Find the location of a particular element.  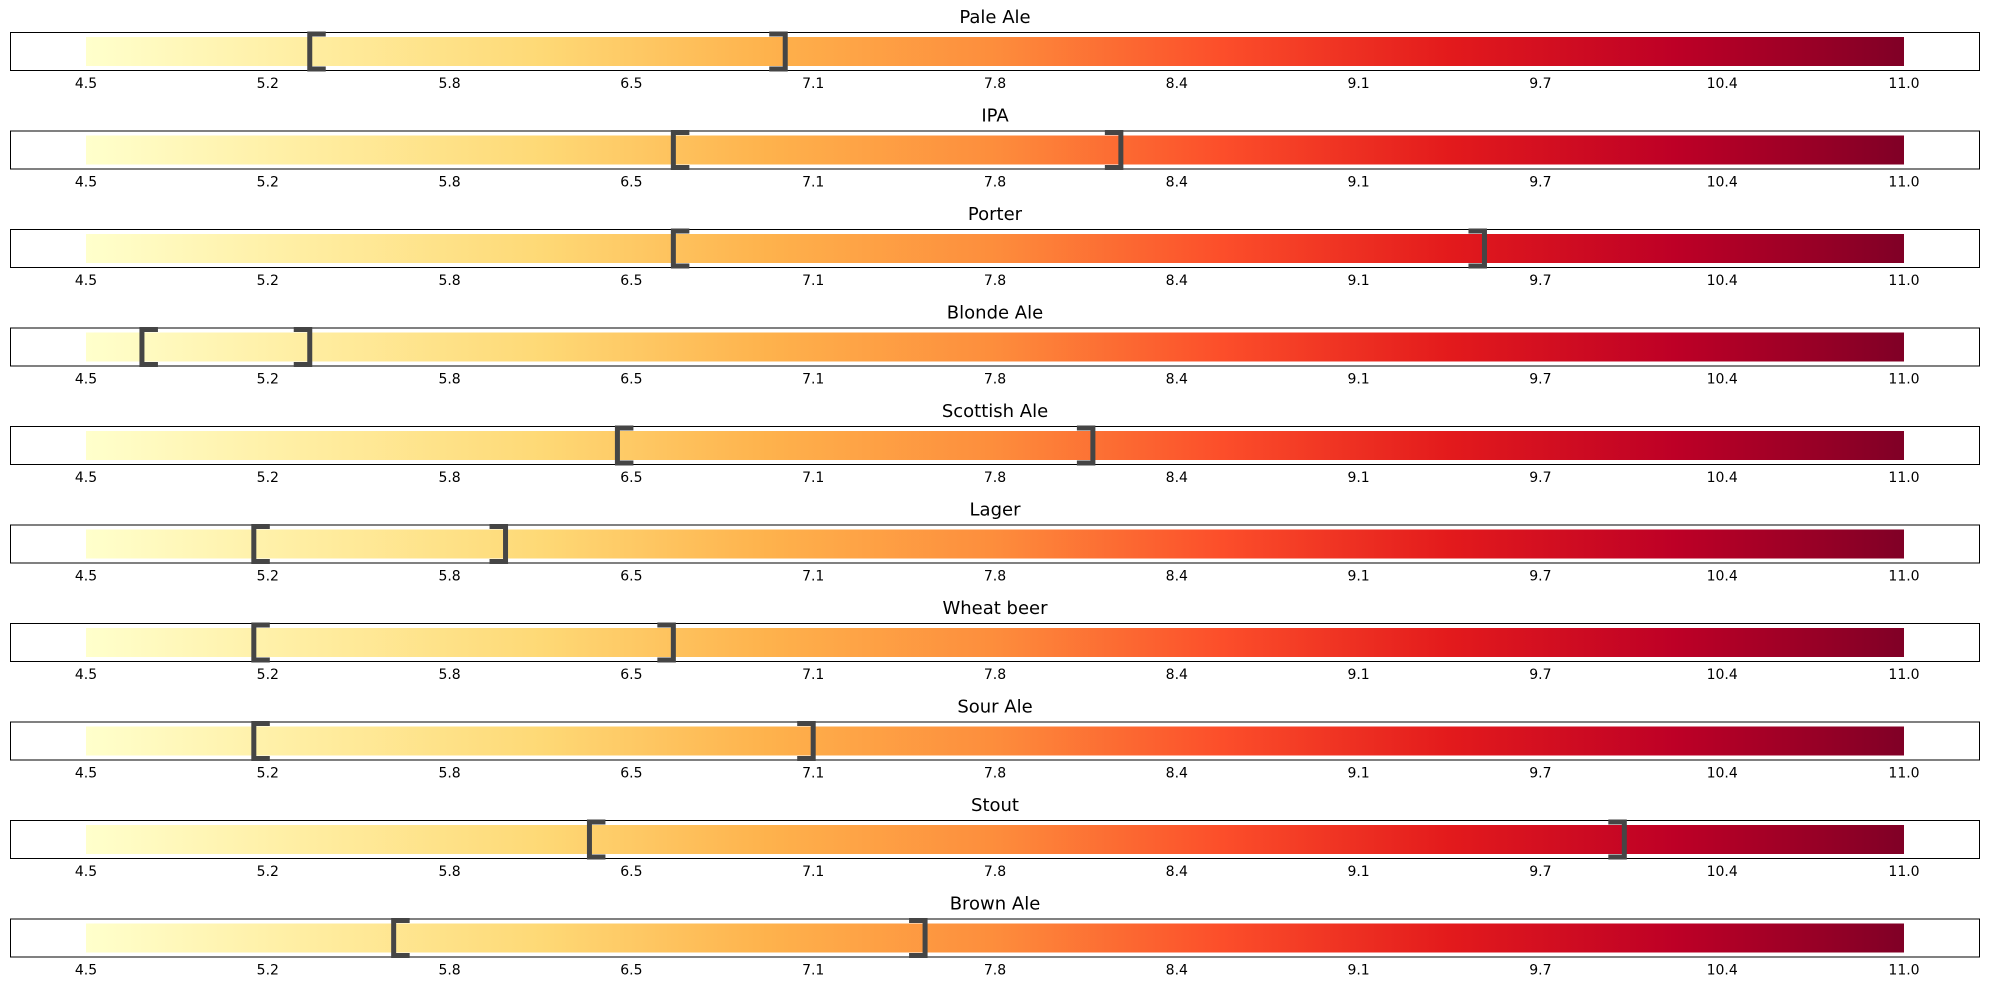

row-stout: Stout 4.5 5.2 5.8 6.5 7.1 7.8 8.4 9.1 9.7 10.4 11.0 is located at coordinates (995, 837).